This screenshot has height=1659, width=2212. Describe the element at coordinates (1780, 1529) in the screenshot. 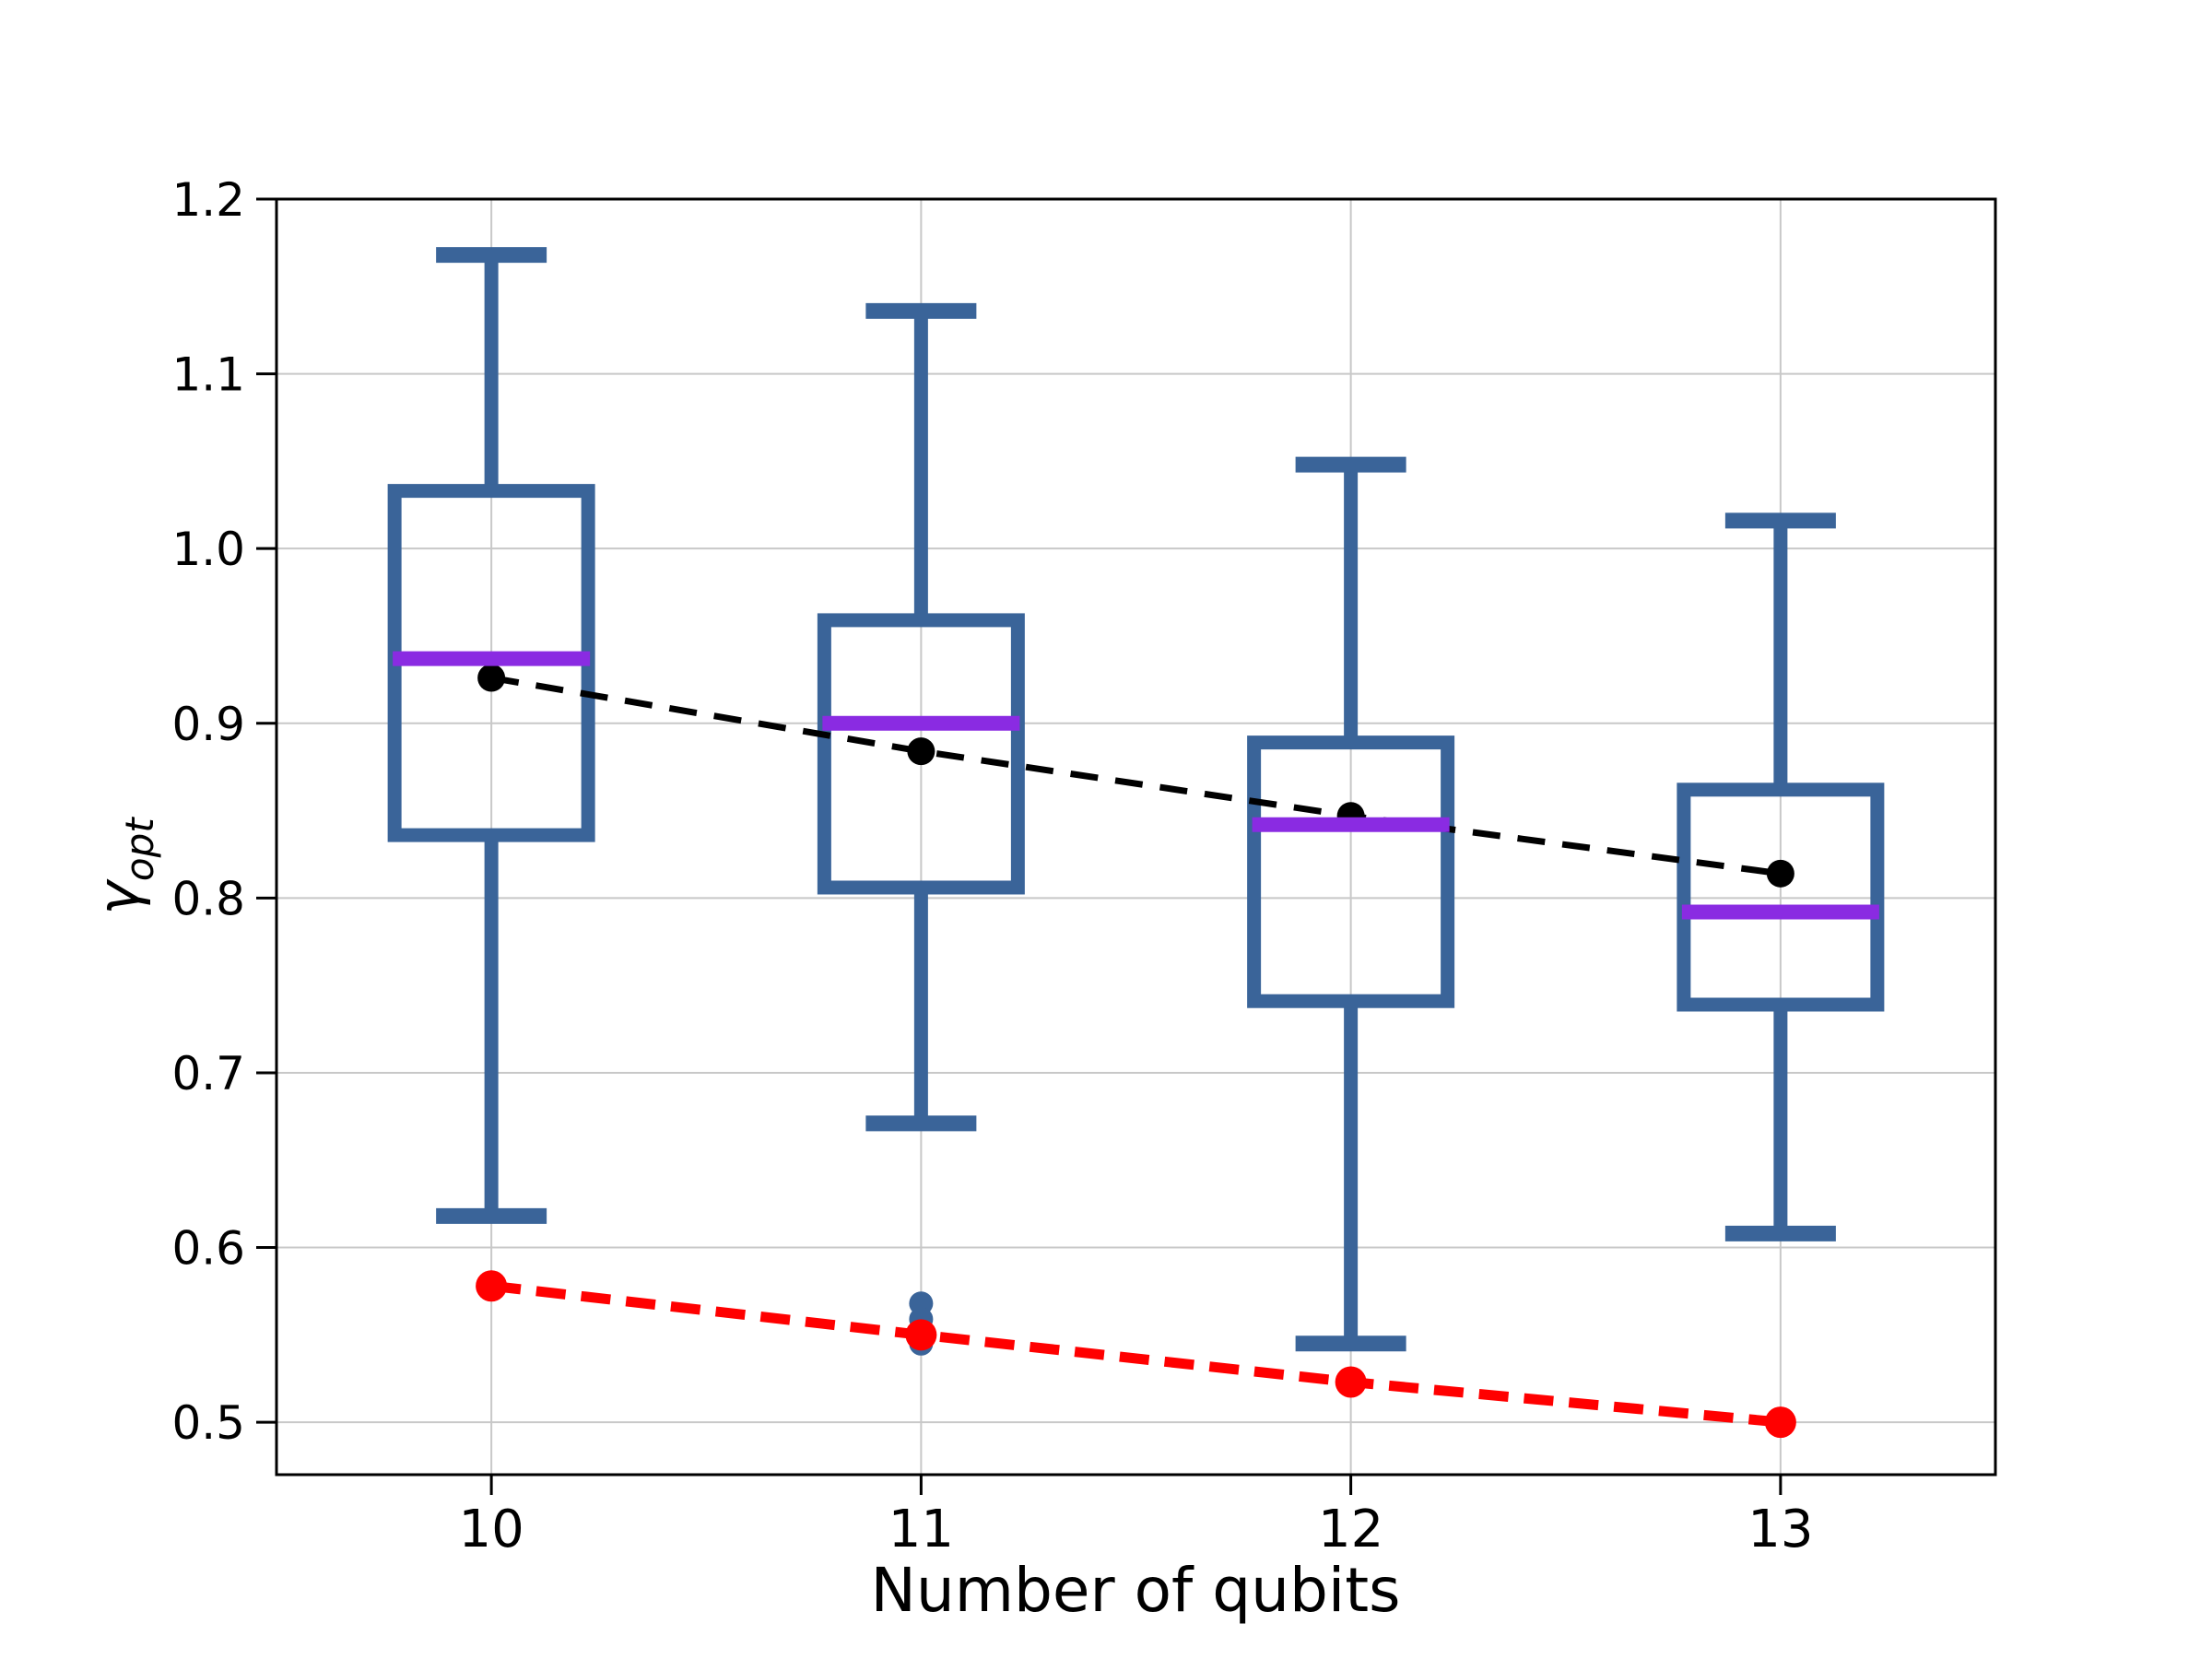

I see `x-tick-label: 13` at that location.